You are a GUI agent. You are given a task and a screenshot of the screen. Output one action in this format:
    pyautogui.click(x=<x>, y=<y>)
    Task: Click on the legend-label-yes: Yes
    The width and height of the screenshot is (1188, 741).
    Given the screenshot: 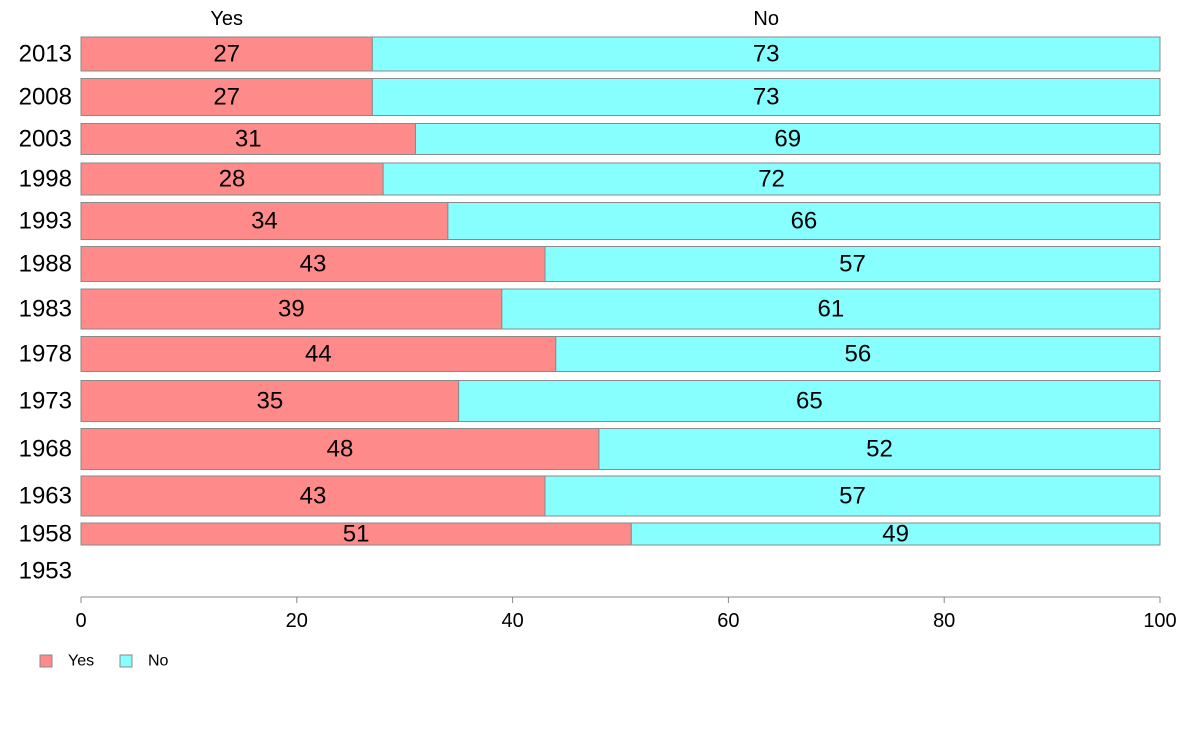 What is the action you would take?
    pyautogui.click(x=81, y=661)
    